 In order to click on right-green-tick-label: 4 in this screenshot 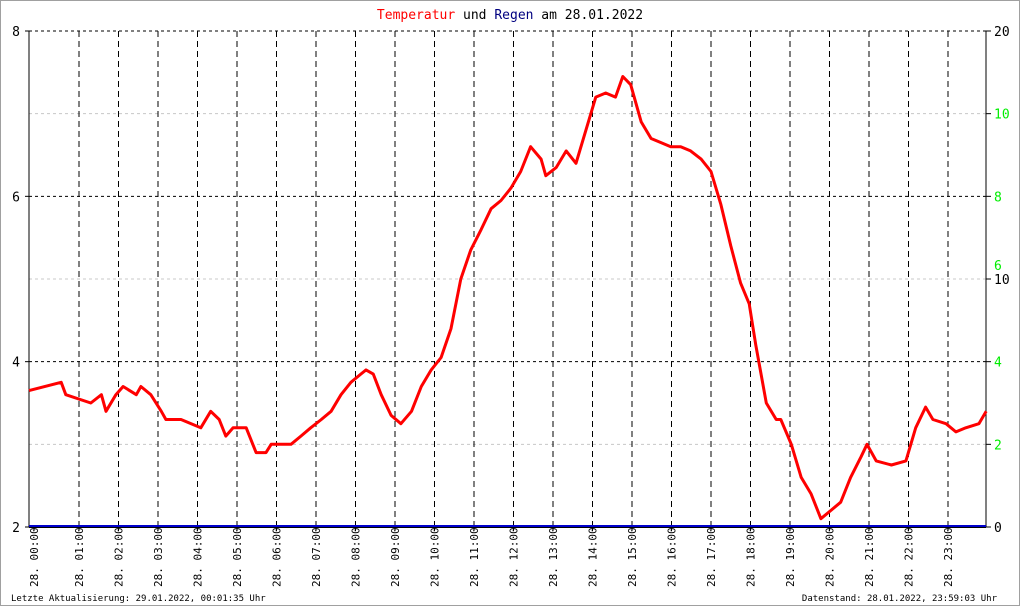, I will do `click(998, 363)`.